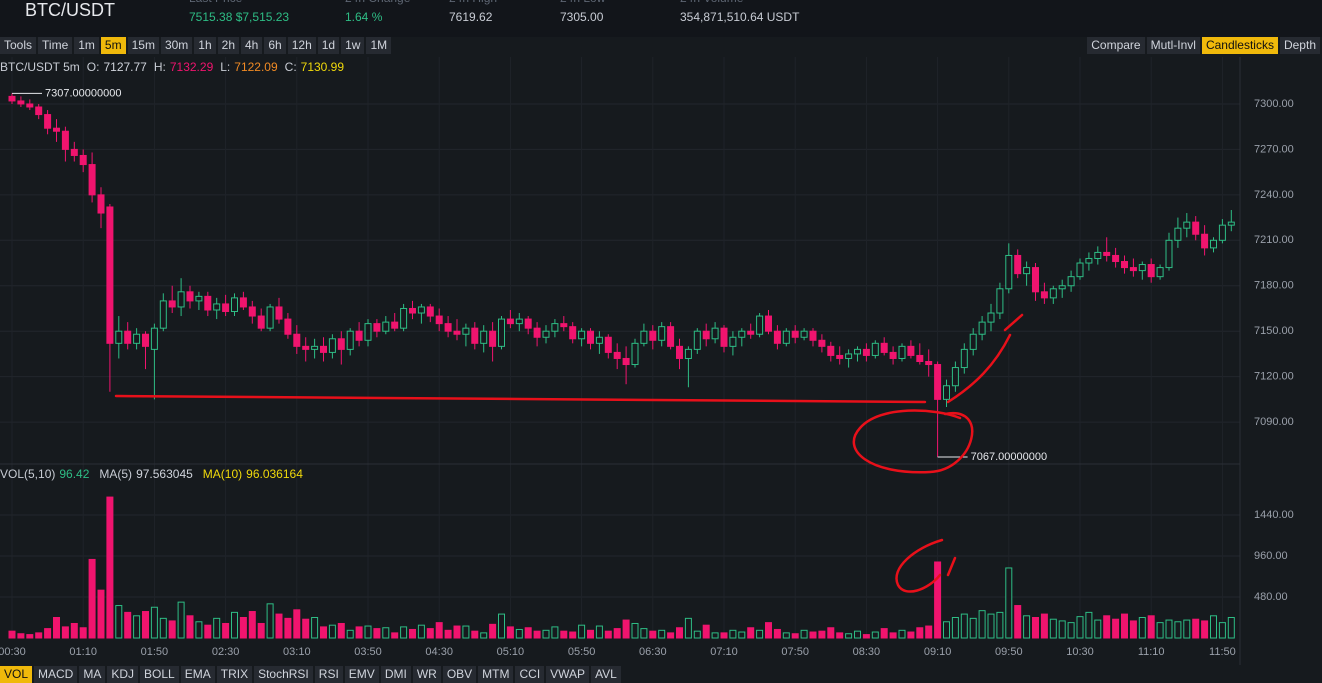 Image resolution: width=1322 pixels, height=683 pixels. Describe the element at coordinates (234, 674) in the screenshot. I see `indicator-tab: TRIX` at that location.